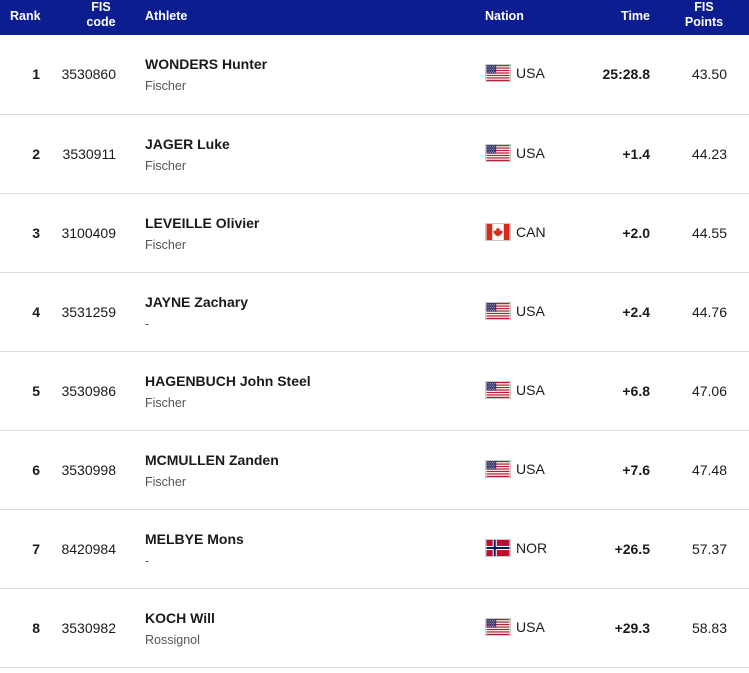  Describe the element at coordinates (704, 22) in the screenshot. I see `header-fis-points-line2: Points` at that location.